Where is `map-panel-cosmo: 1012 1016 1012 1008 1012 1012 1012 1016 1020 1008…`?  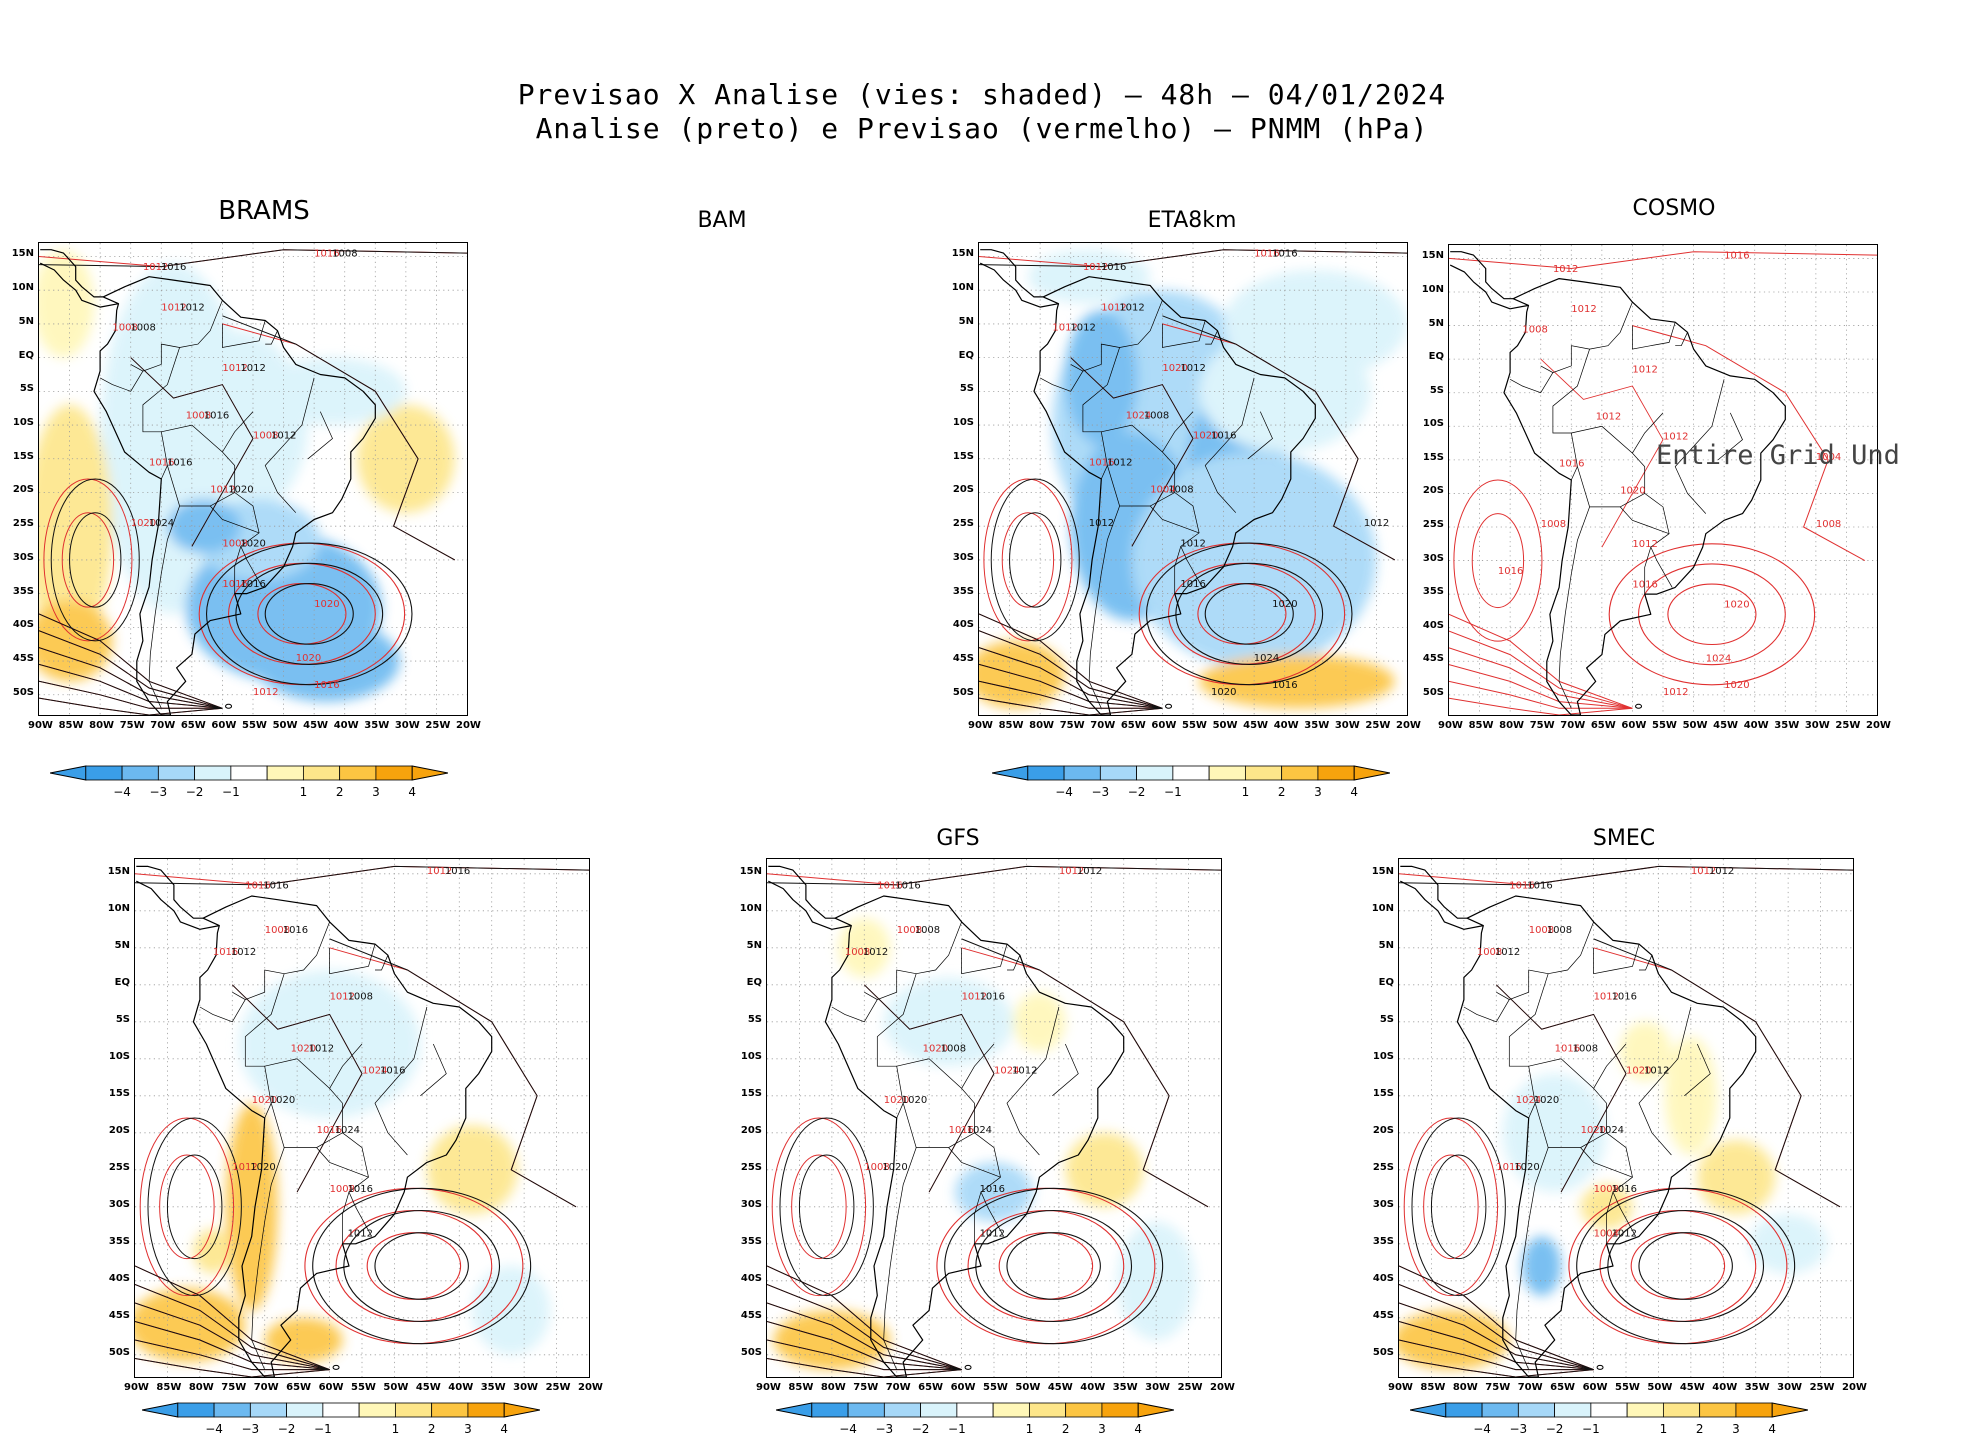
map-panel-cosmo: 1012 1016 1012 1008 1012 1012 1012 1016 1020 1008… is located at coordinates (1663, 480).